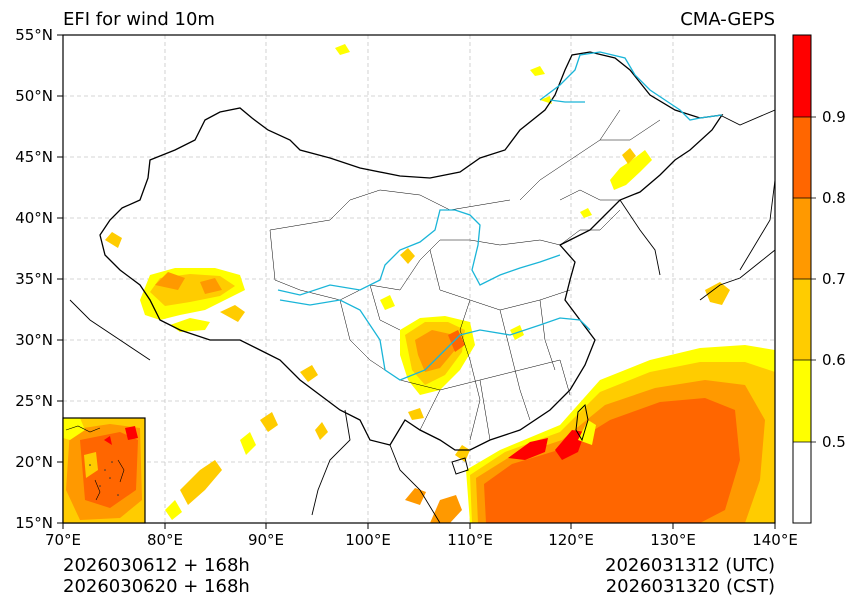  I want to click on lat-label: 20°N, so click(34, 462).